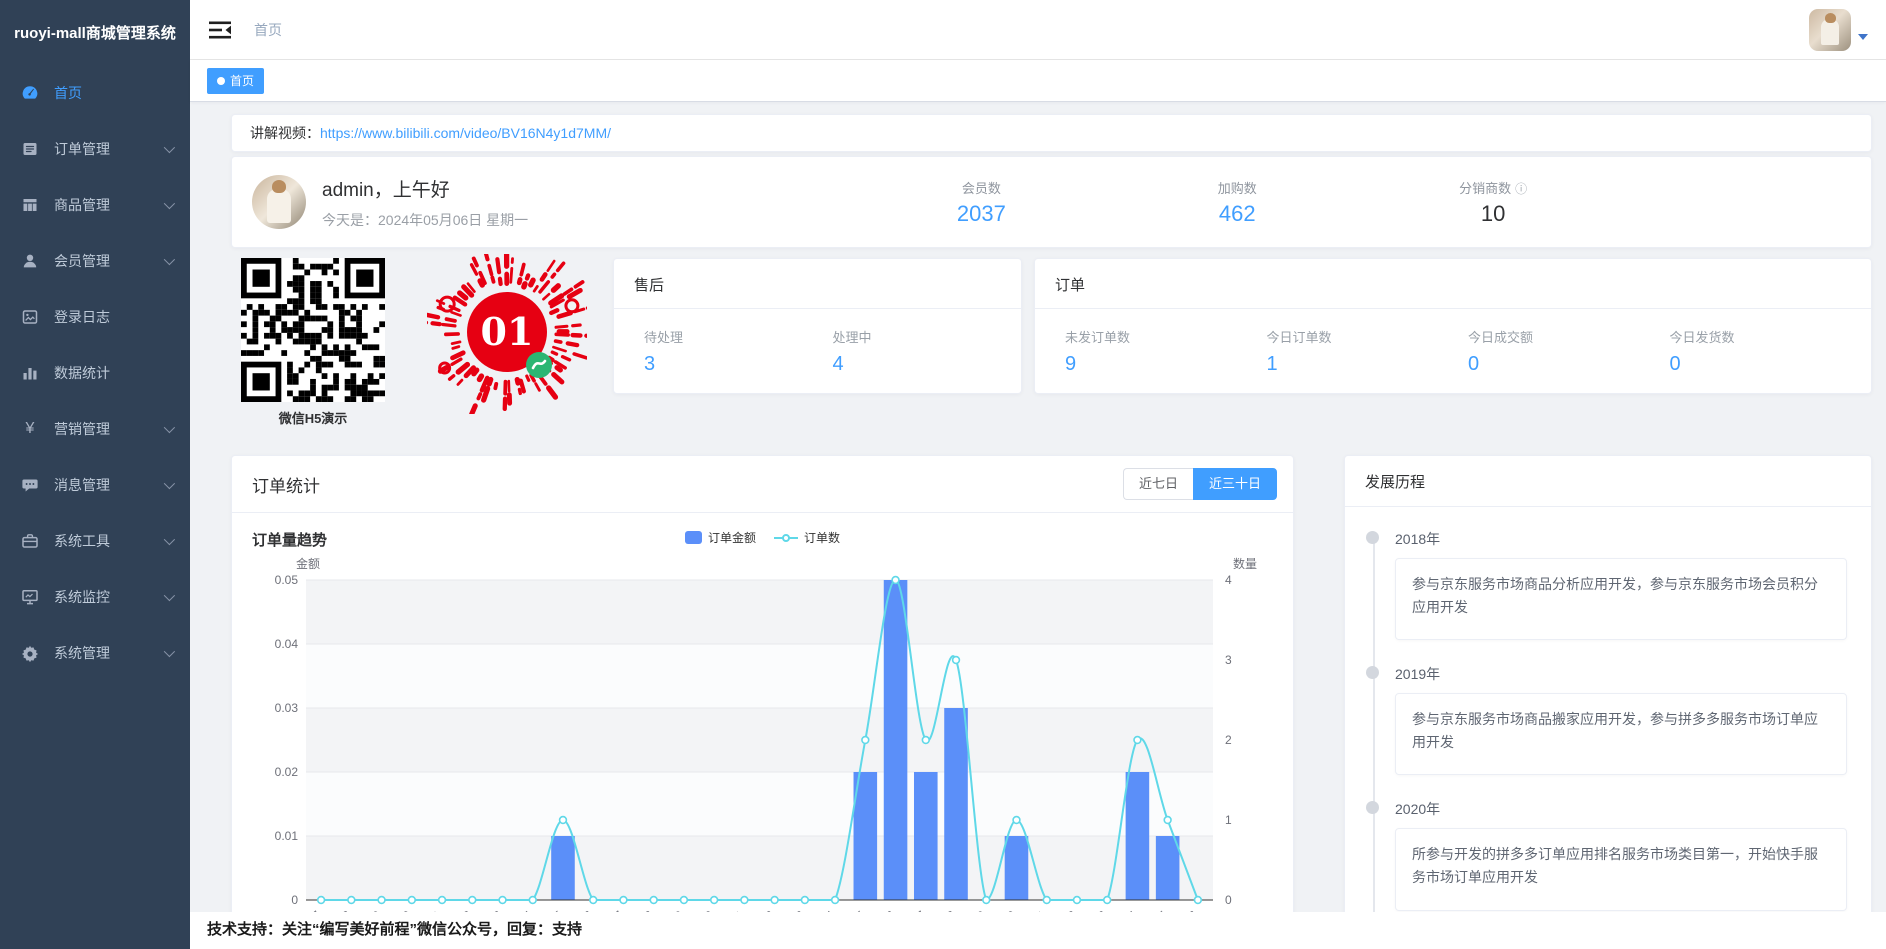 The width and height of the screenshot is (1886, 949). I want to click on greeting-avatar, so click(279, 202).